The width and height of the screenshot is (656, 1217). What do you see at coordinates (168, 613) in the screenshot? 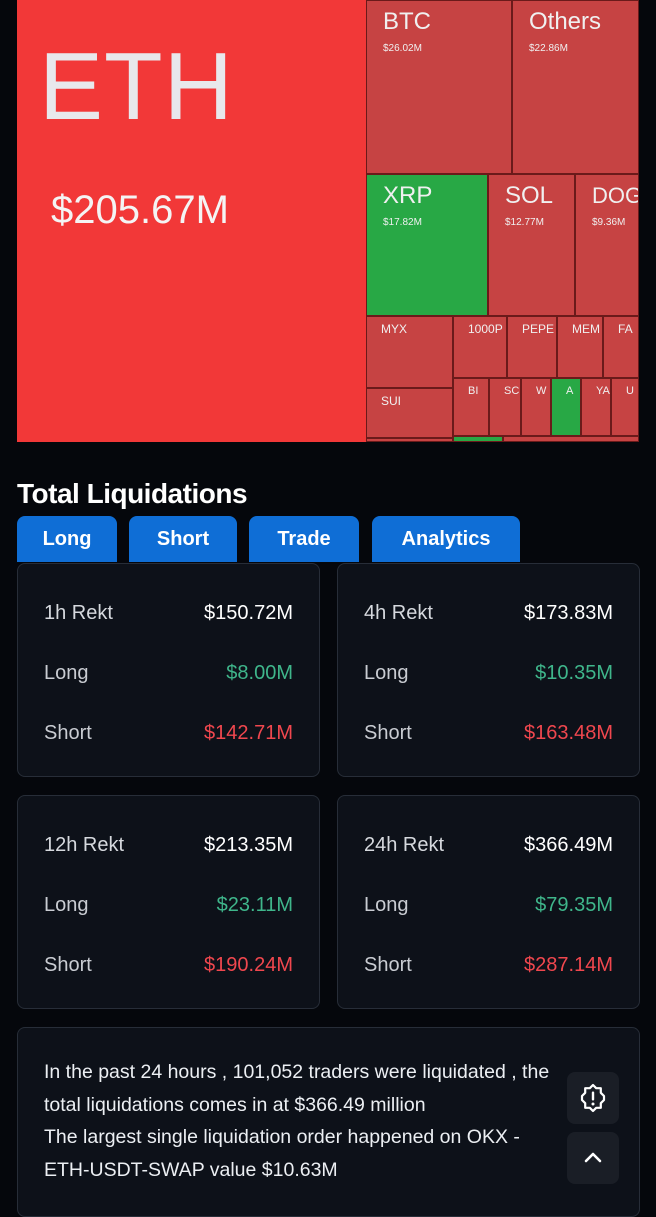
I see `card-total-row: 1h Rekt $150.72M` at bounding box center [168, 613].